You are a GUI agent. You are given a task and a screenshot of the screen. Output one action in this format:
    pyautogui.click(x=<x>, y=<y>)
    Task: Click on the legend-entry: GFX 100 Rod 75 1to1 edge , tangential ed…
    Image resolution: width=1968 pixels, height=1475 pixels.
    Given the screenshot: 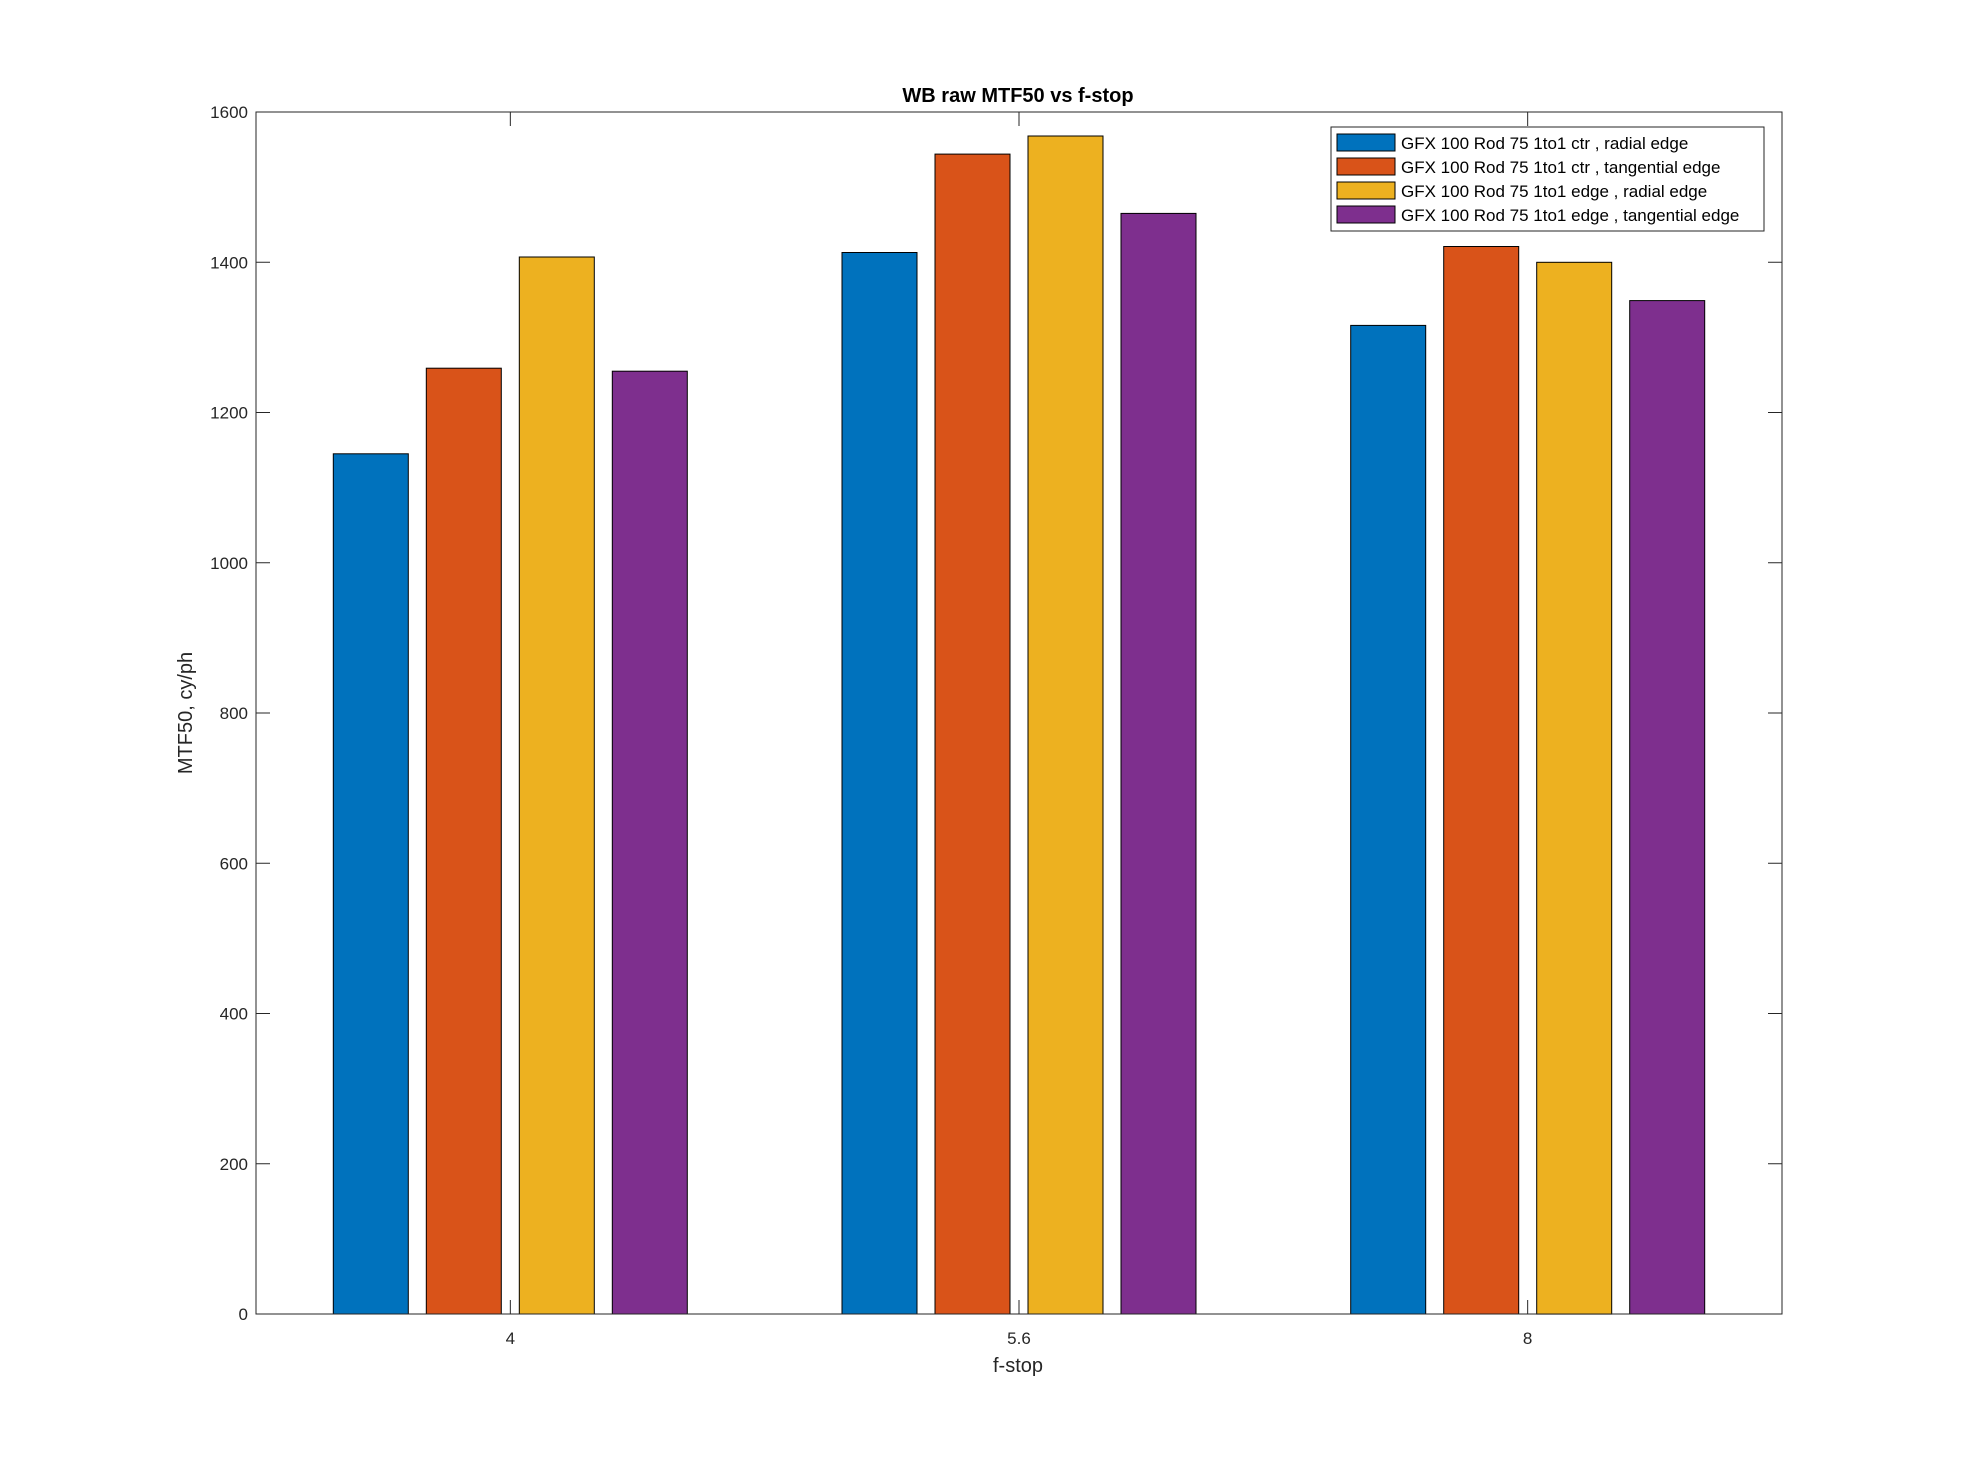 What is the action you would take?
    pyautogui.click(x=1570, y=215)
    